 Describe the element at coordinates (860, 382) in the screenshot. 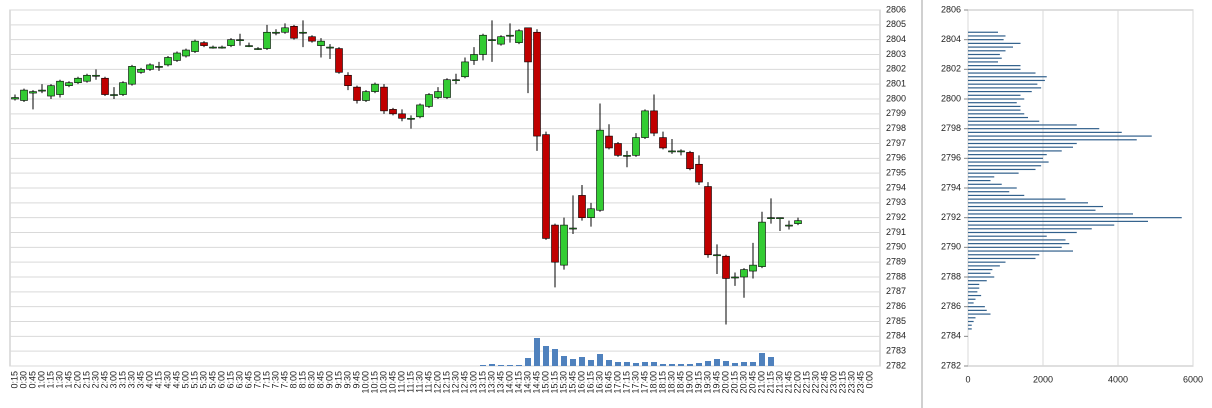

I see `x-tick-label: 23:45` at that location.